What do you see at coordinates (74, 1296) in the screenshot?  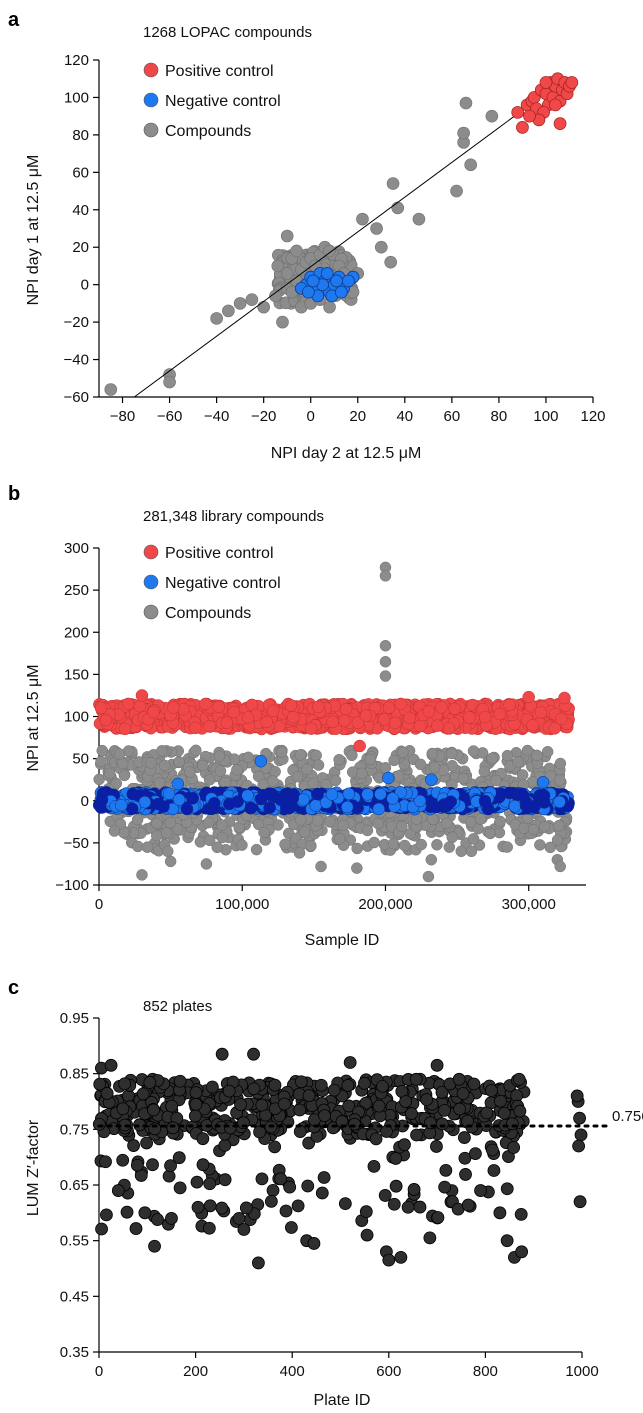 I see `y-tick-label: 0.45` at bounding box center [74, 1296].